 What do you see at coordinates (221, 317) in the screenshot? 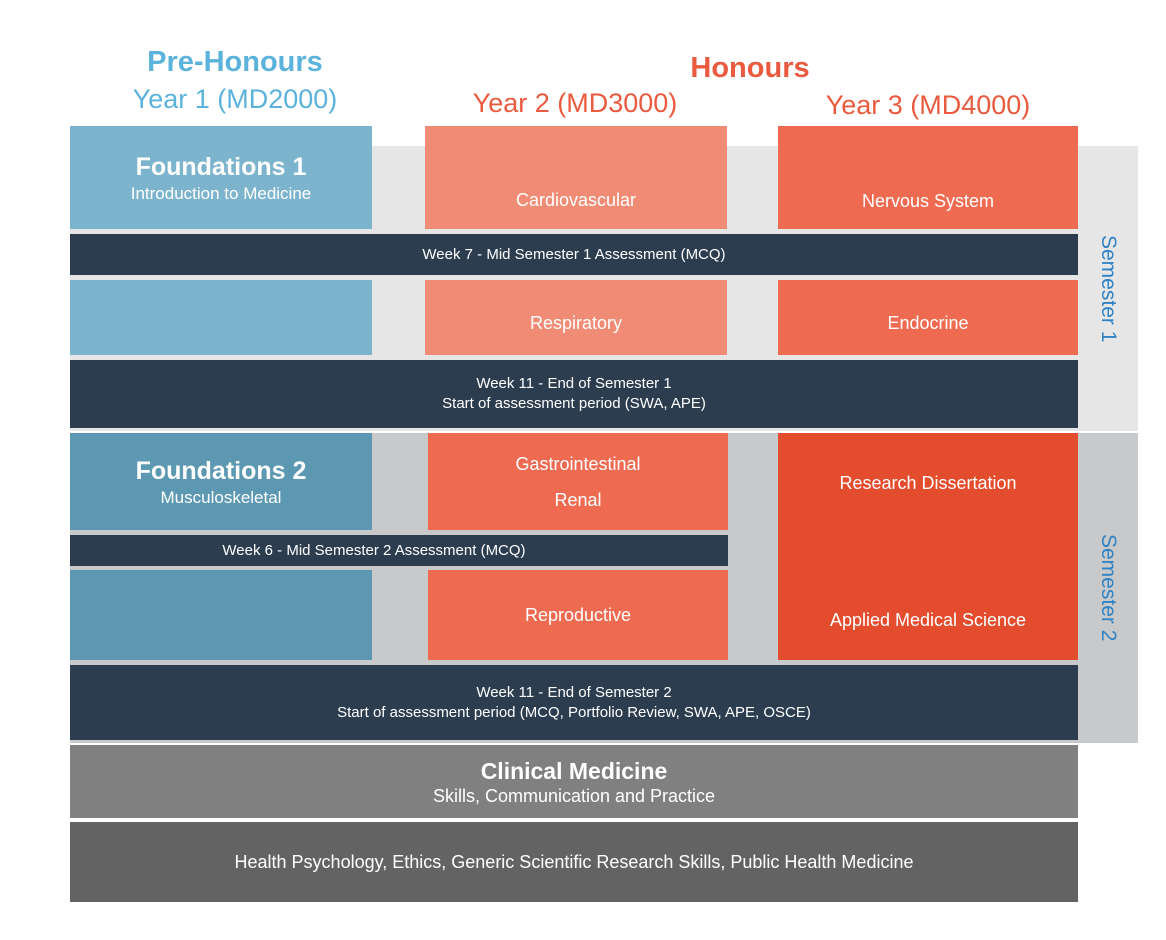
I see `foundations1-continued-block` at bounding box center [221, 317].